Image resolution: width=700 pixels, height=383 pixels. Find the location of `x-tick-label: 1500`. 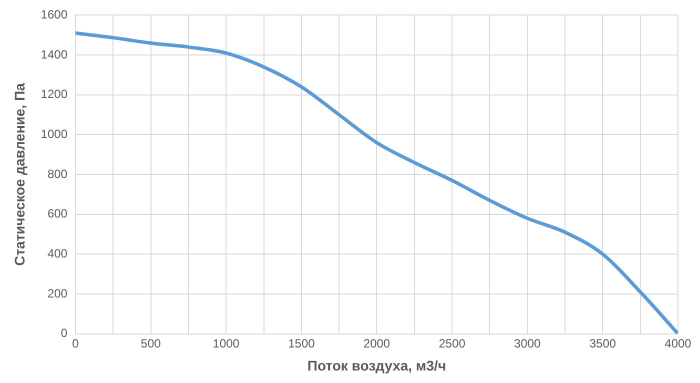

x-tick-label: 1500 is located at coordinates (302, 343).